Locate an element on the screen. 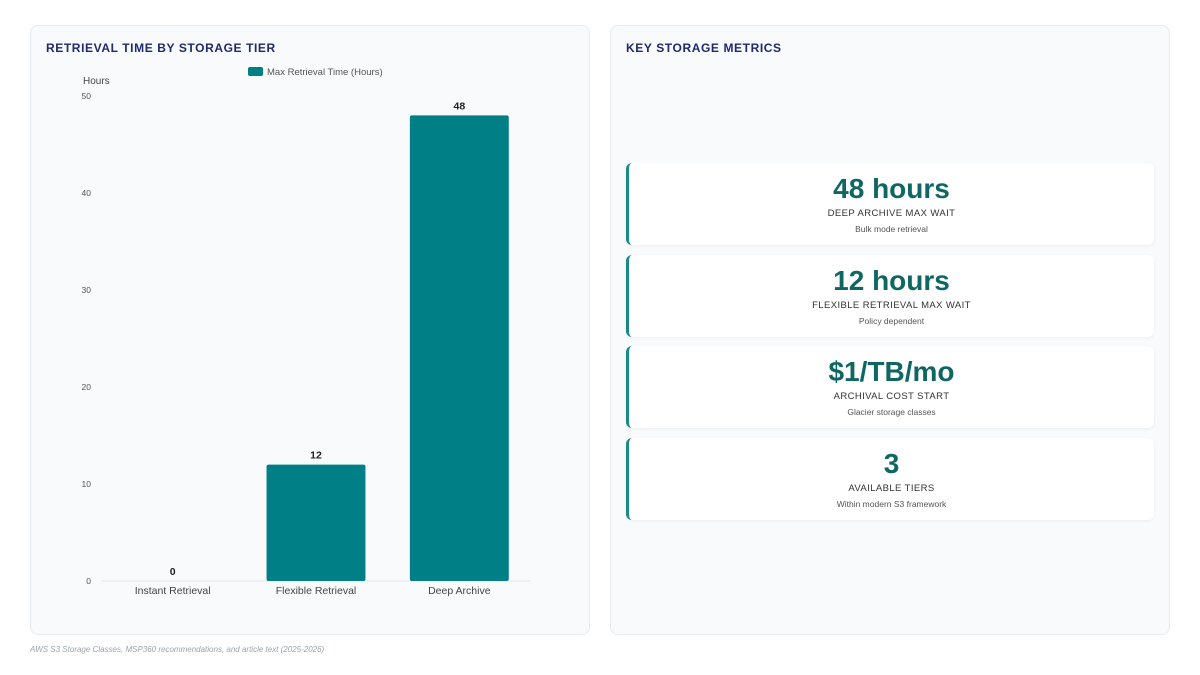 The image size is (1200, 675). y-tick-label: 40 is located at coordinates (87, 193).